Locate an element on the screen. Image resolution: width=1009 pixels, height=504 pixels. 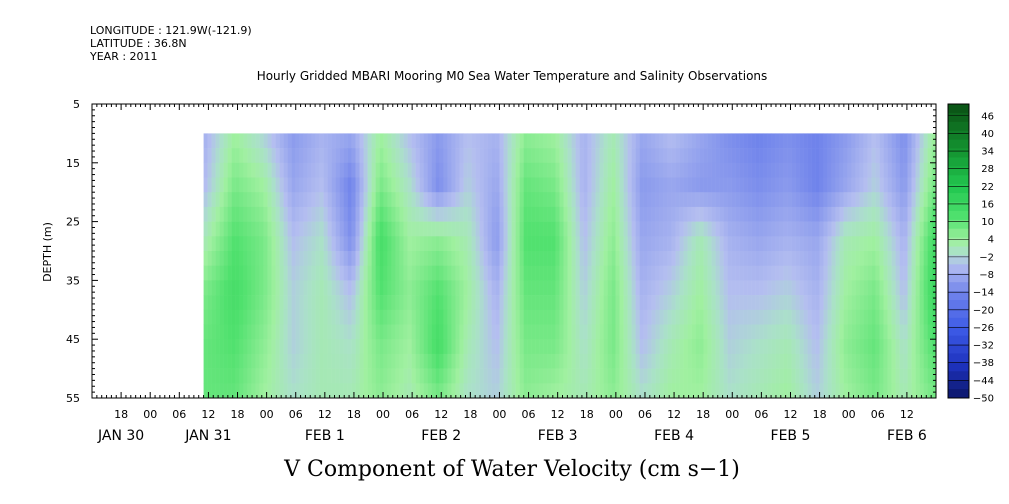
colorbar: 46 40 34 28 22 16 10 4 −2 −8 −14 −20 −26 −32 −38 −44 −50 is located at coordinates (970, 254).